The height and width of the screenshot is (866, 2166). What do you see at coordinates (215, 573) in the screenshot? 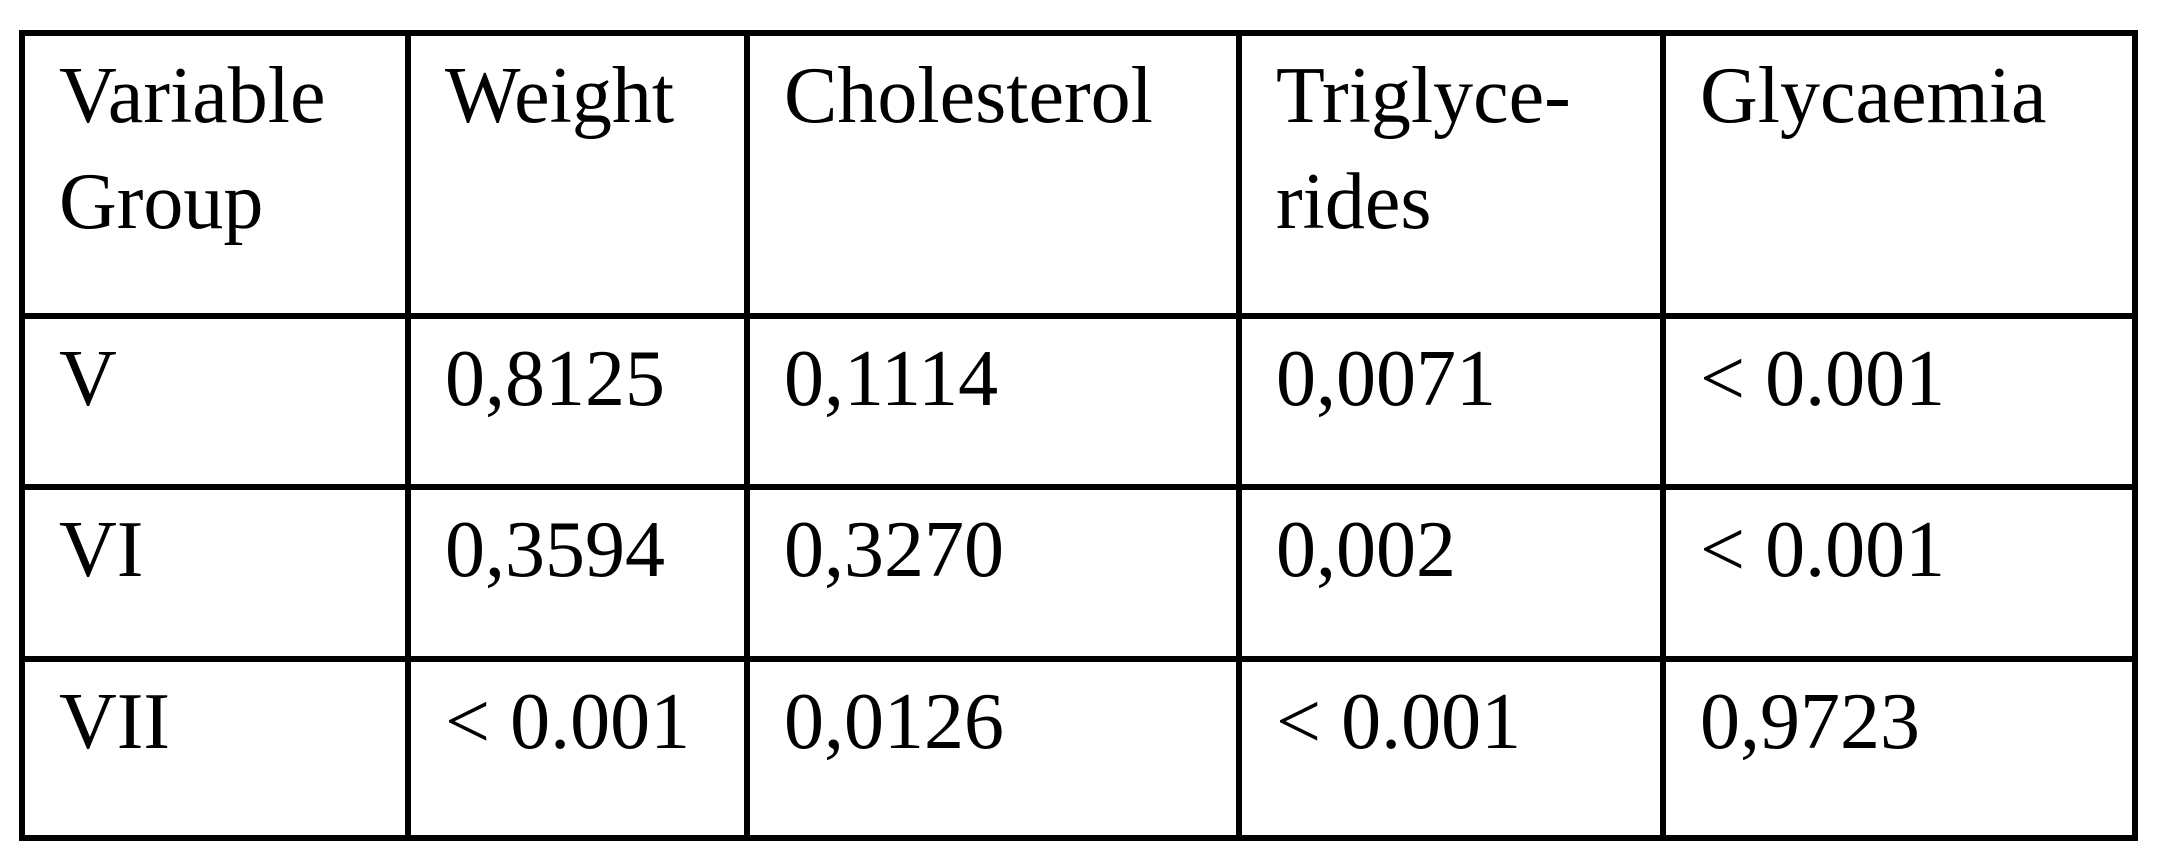
I see `row-header-group-vi: VI` at bounding box center [215, 573].